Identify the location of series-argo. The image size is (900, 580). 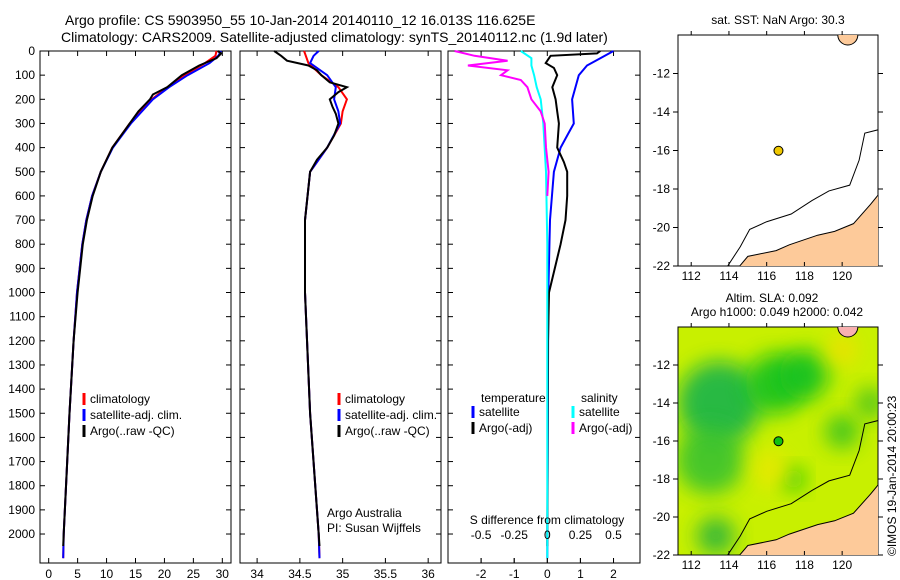
(311, 298).